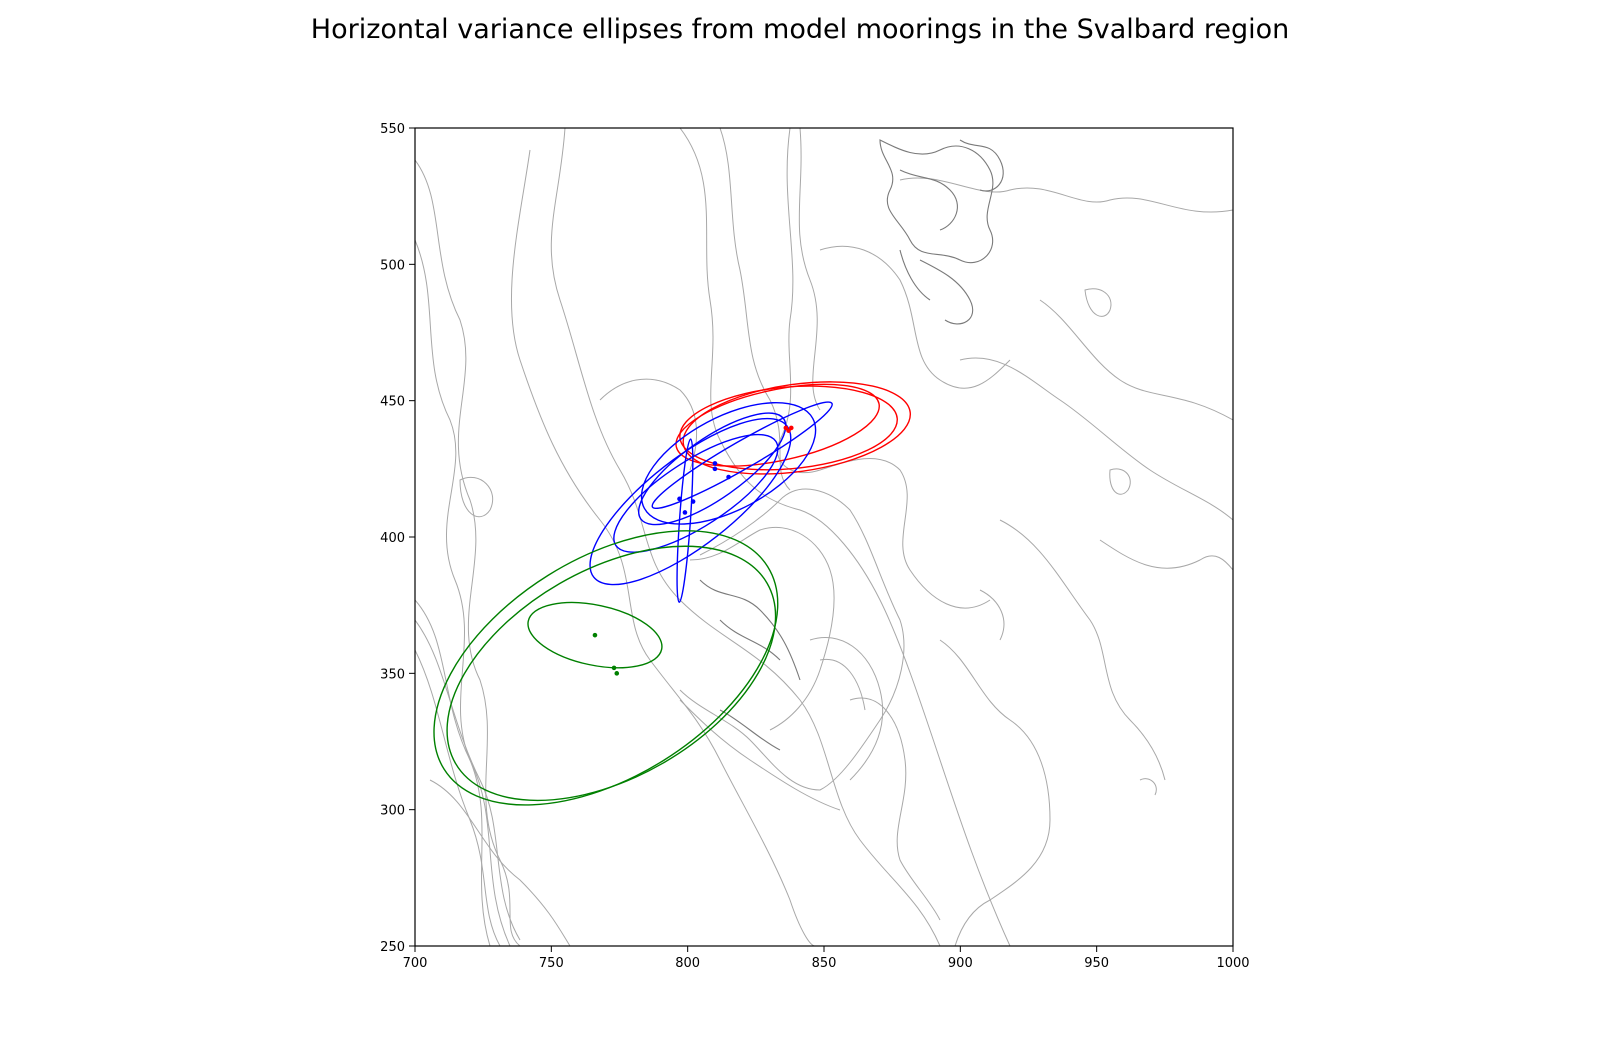  I want to click on x-axis: 700 750 800 850 900 950 1000, so click(826, 958).